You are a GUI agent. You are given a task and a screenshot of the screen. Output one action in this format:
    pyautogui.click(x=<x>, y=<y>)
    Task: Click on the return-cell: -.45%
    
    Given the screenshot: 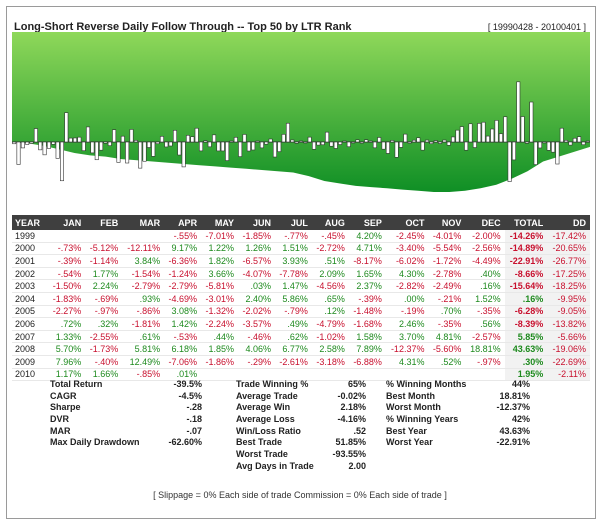 What is the action you would take?
    pyautogui.click(x=330, y=236)
    